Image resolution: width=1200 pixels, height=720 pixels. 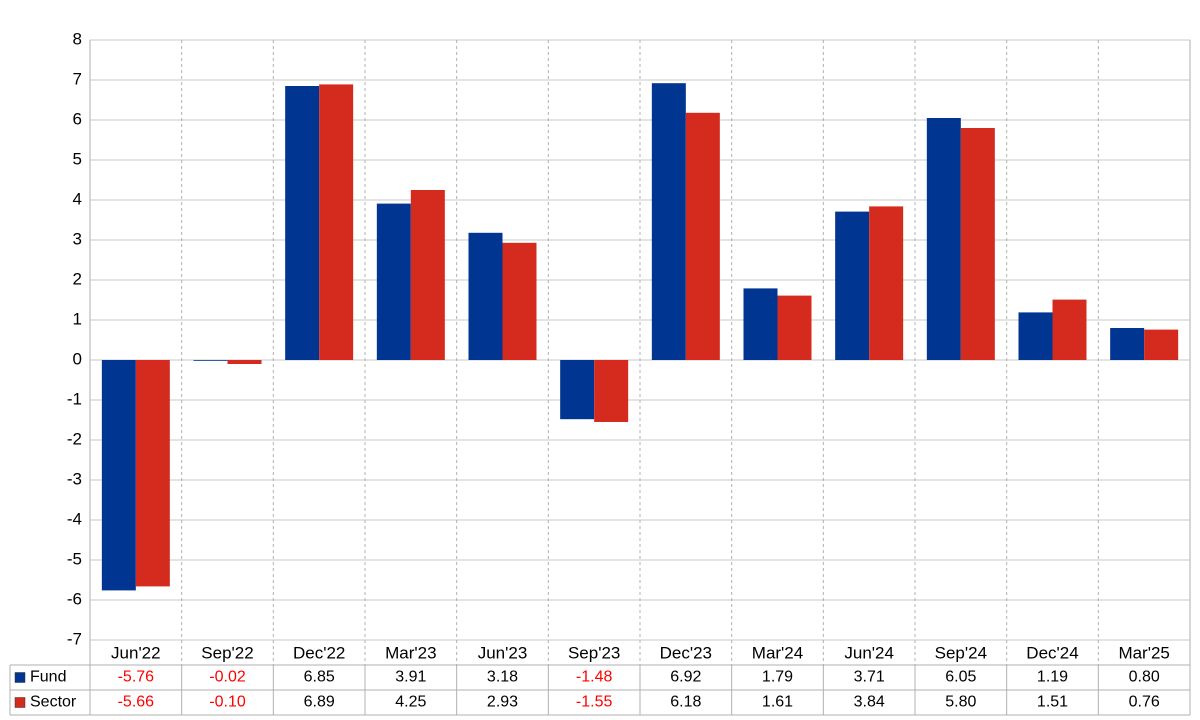 I want to click on value-label: 1.61, so click(x=777, y=702).